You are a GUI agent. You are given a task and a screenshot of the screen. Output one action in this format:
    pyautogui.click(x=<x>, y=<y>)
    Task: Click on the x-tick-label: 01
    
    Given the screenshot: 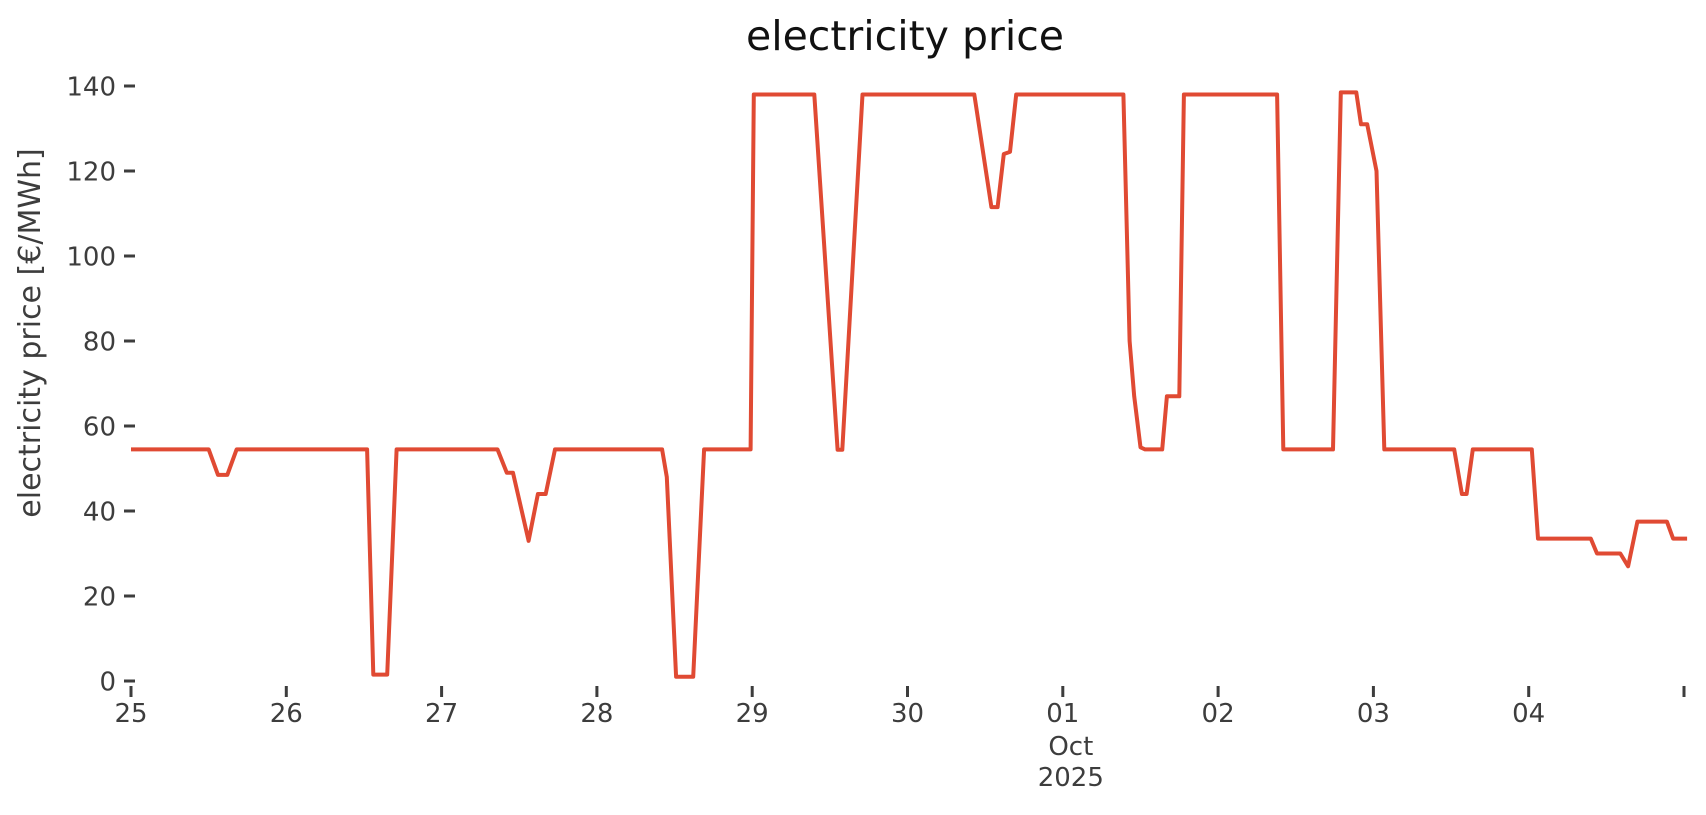 What is the action you would take?
    pyautogui.click(x=1062, y=714)
    